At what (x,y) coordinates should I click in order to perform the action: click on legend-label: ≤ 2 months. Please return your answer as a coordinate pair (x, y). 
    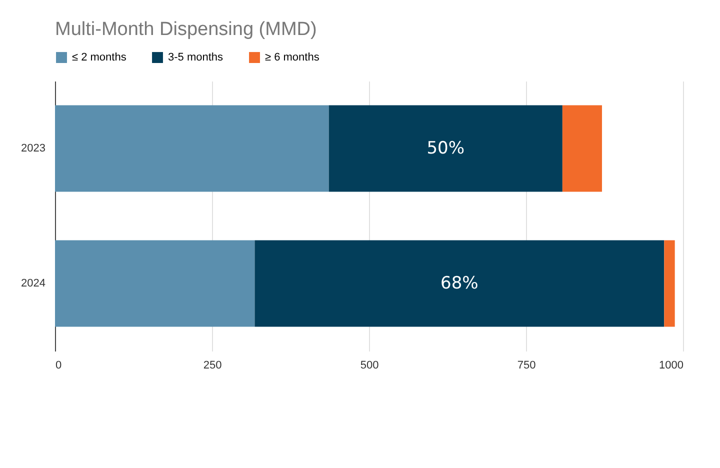
    Looking at the image, I should click on (99, 58).